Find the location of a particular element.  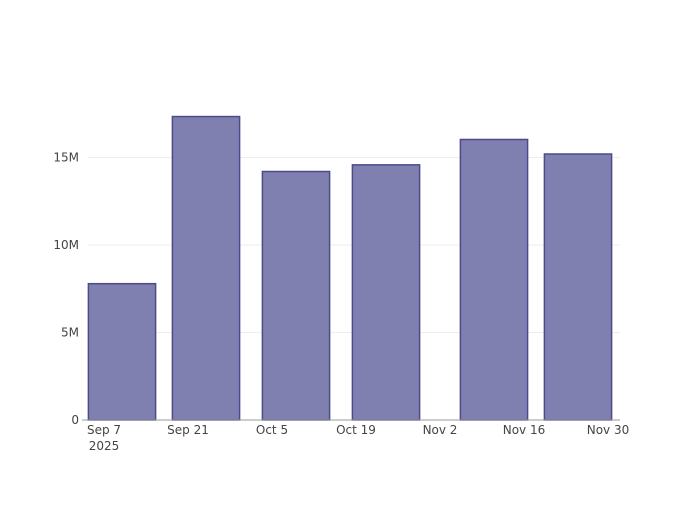

x-tick-year-label: 2025 is located at coordinates (104, 446).